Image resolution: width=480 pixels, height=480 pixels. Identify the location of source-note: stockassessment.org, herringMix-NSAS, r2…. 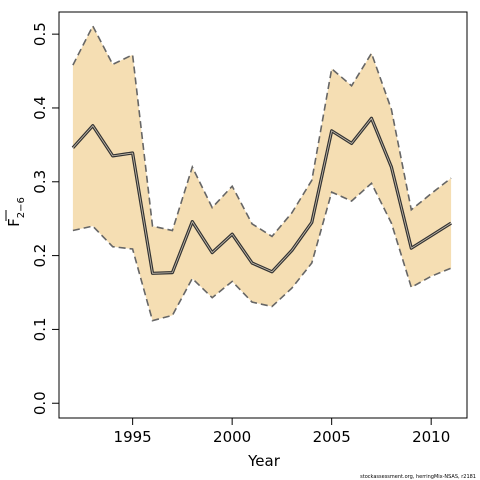
(418, 477).